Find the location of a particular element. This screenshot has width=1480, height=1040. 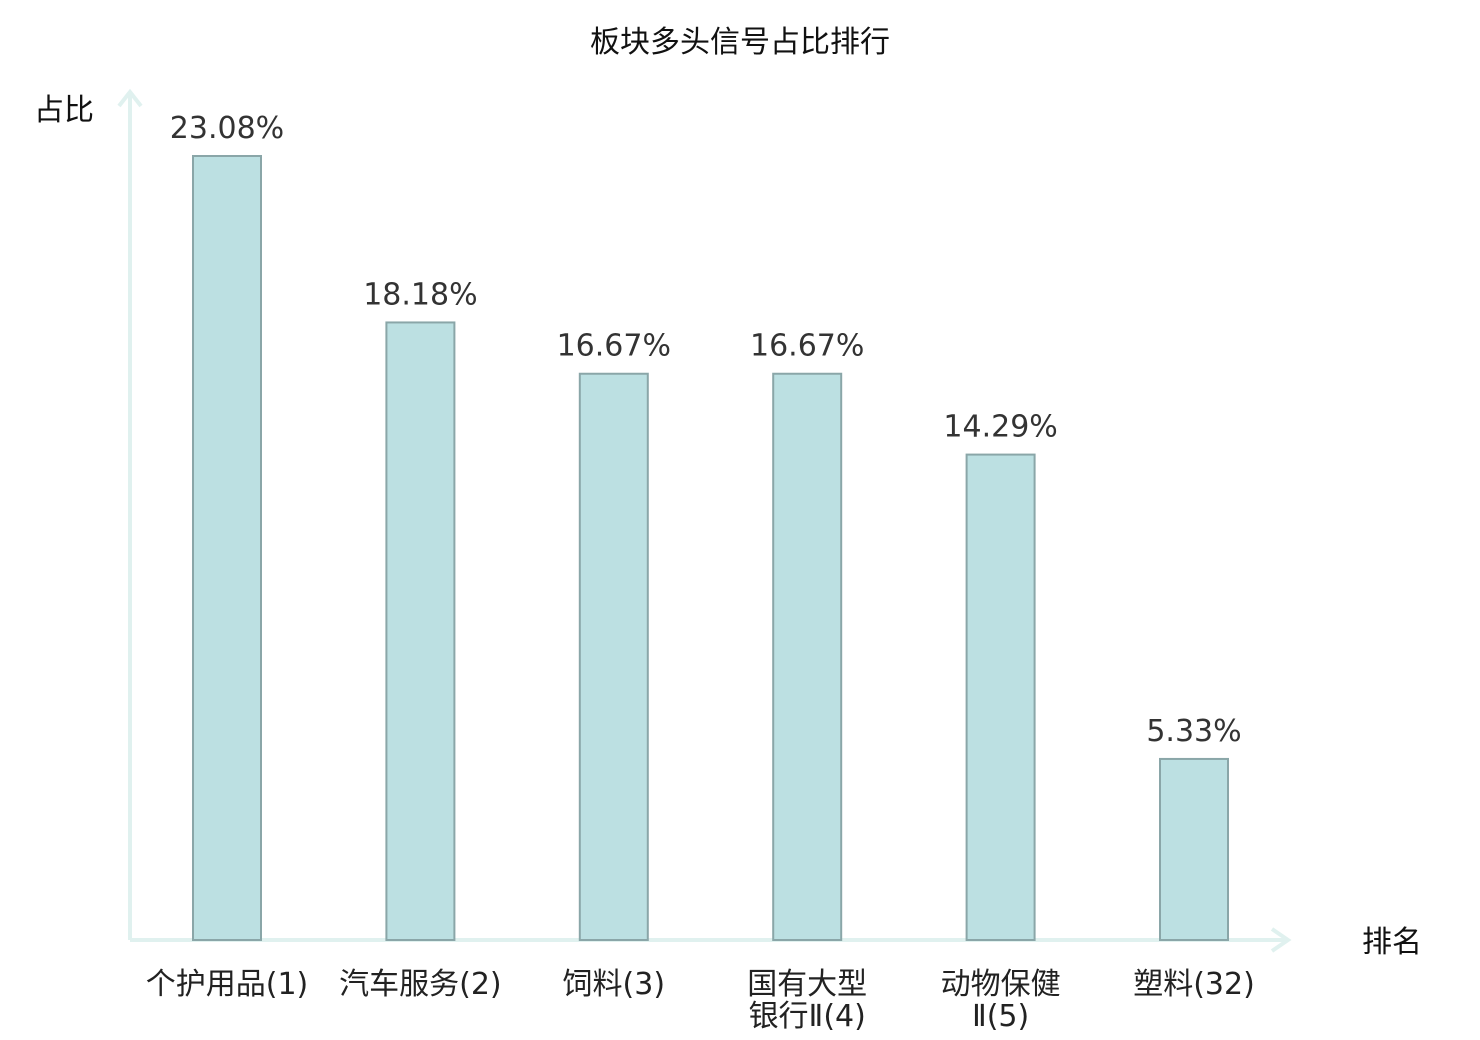

bar-value-label: 18.18% is located at coordinates (420, 294).